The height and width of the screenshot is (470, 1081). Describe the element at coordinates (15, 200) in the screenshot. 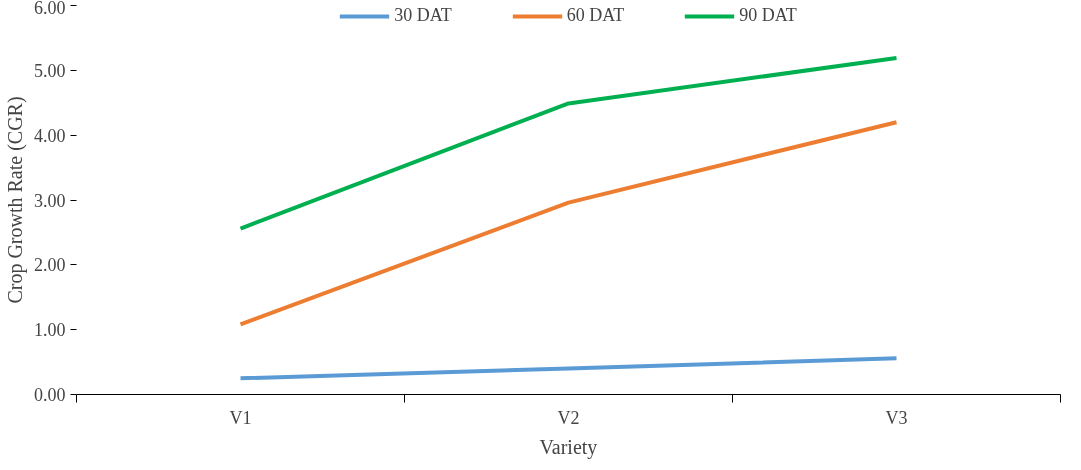

I see `y-axis-title: Crop Growth Rate (CGR)` at that location.